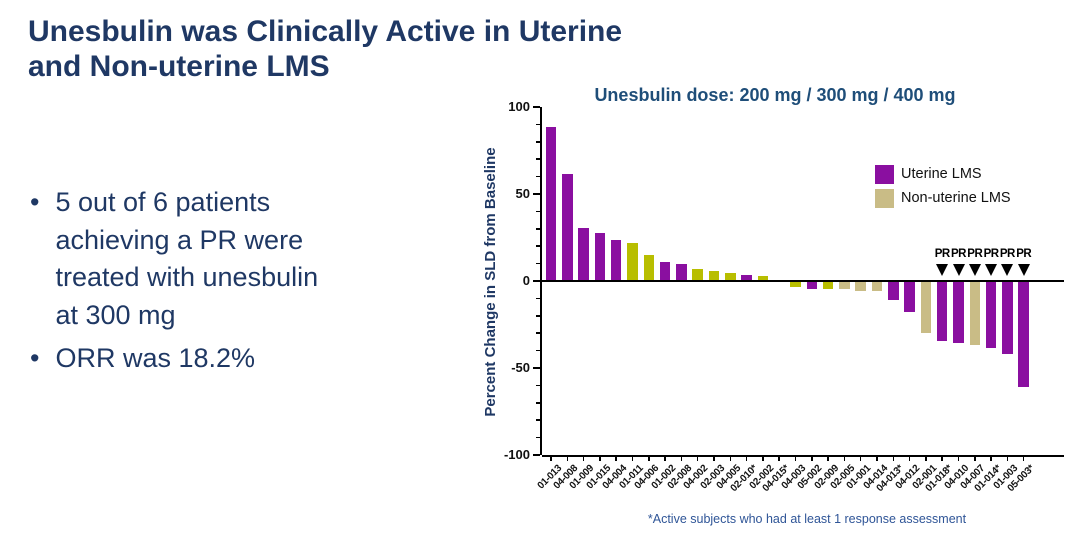  Describe the element at coordinates (526, 280) in the screenshot. I see `y-tick-label: 0` at that location.